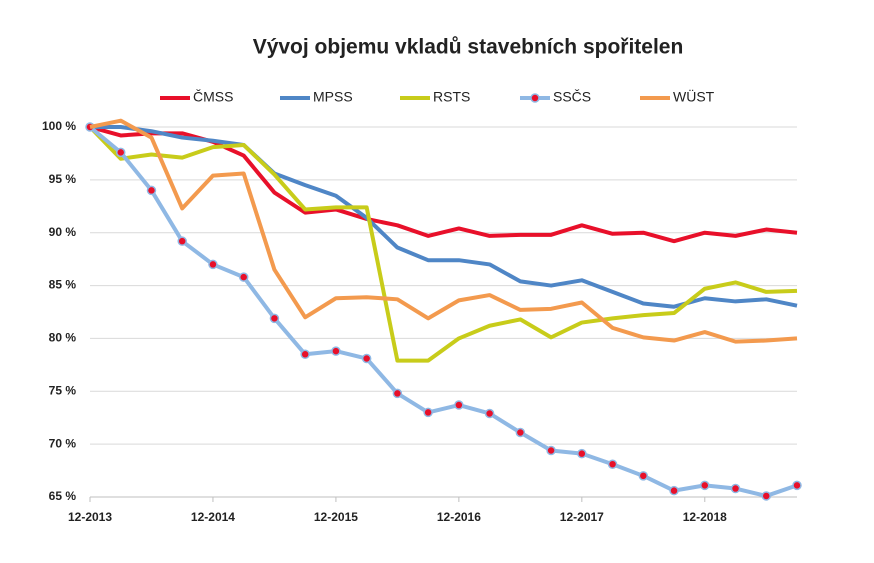 The height and width of the screenshot is (563, 874). Describe the element at coordinates (63, 232) in the screenshot. I see `y-tick-label: 90 %` at that location.